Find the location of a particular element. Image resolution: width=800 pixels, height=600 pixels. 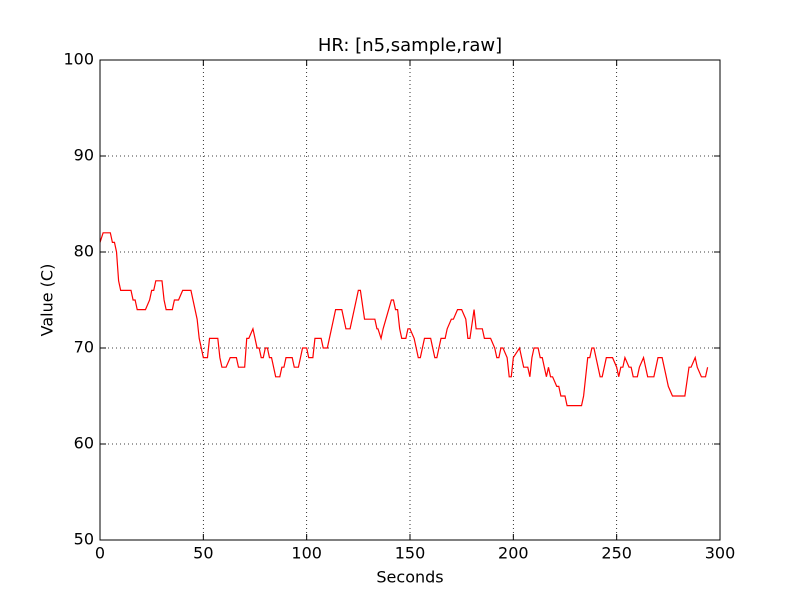

y-tick-label: 50 is located at coordinates (84, 539).